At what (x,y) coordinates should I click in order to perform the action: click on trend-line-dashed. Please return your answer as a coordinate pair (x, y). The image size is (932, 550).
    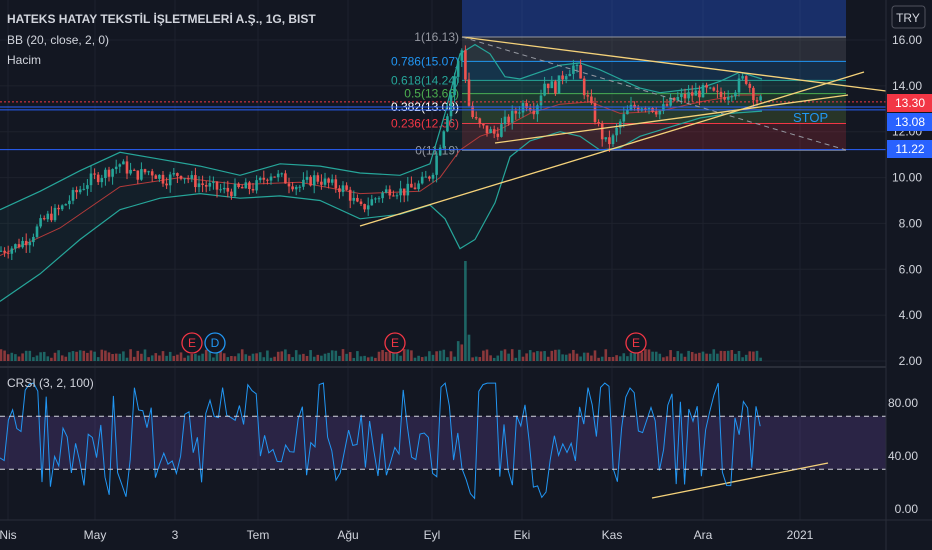
    Looking at the image, I should click on (654, 93).